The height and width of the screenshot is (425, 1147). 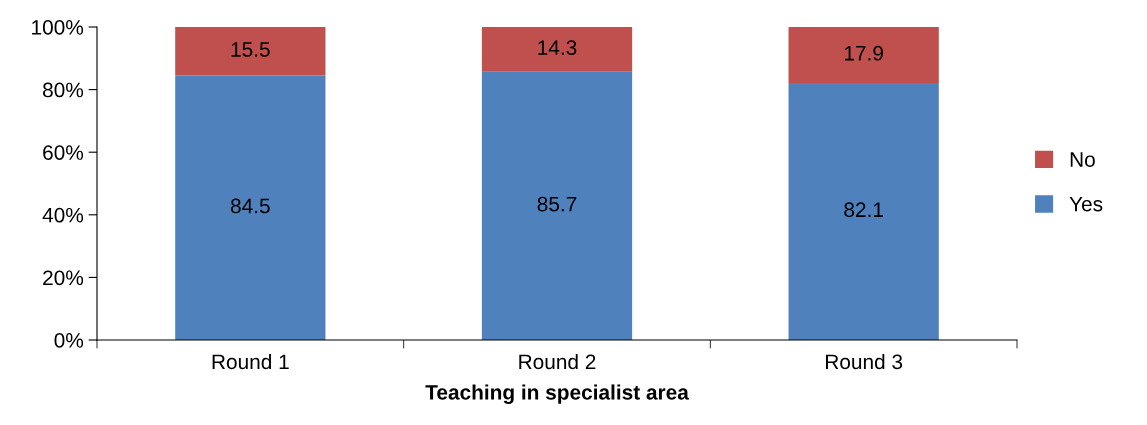 I want to click on data-label: 82.1, so click(x=863, y=210).